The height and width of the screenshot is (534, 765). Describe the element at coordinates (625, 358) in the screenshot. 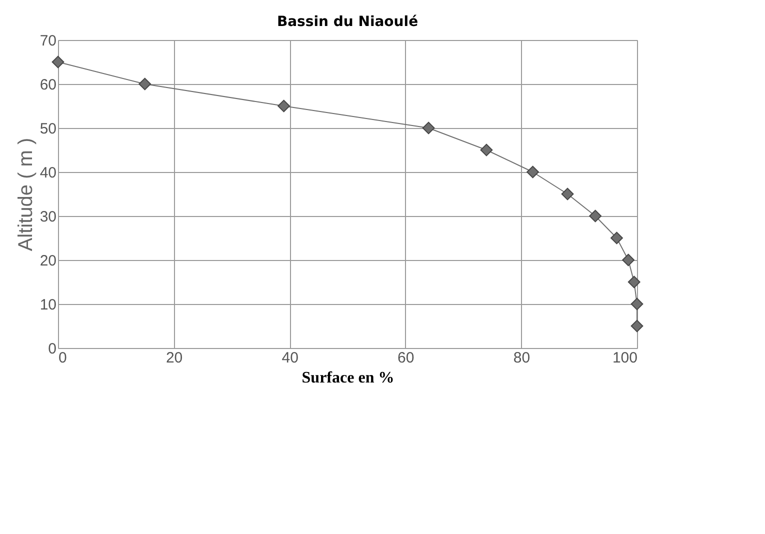

I see `x-tick-label: 100` at that location.